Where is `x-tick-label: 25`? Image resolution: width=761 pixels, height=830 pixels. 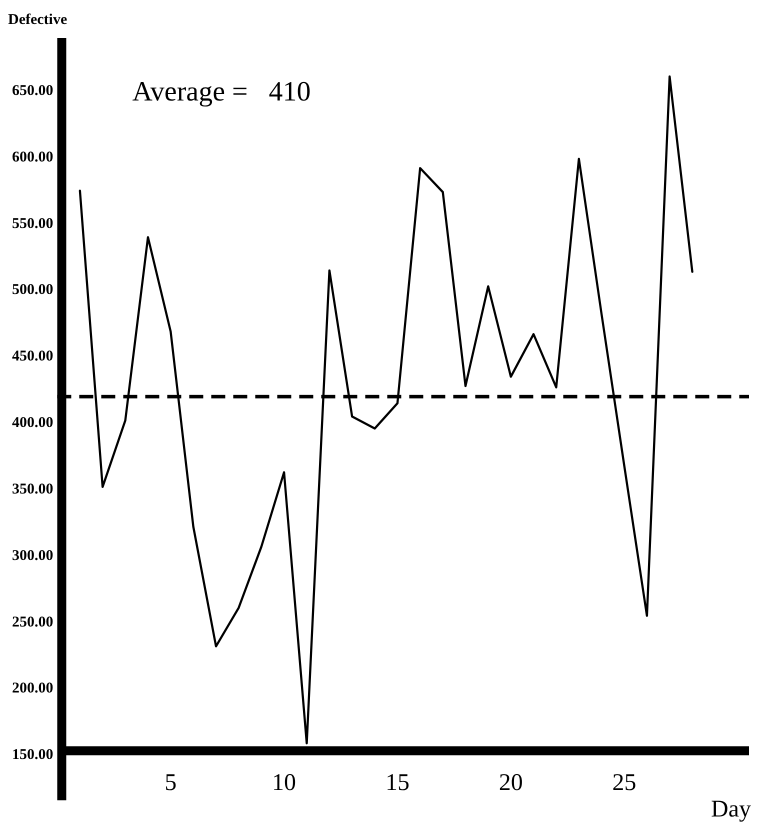
x-tick-label: 25 is located at coordinates (624, 783).